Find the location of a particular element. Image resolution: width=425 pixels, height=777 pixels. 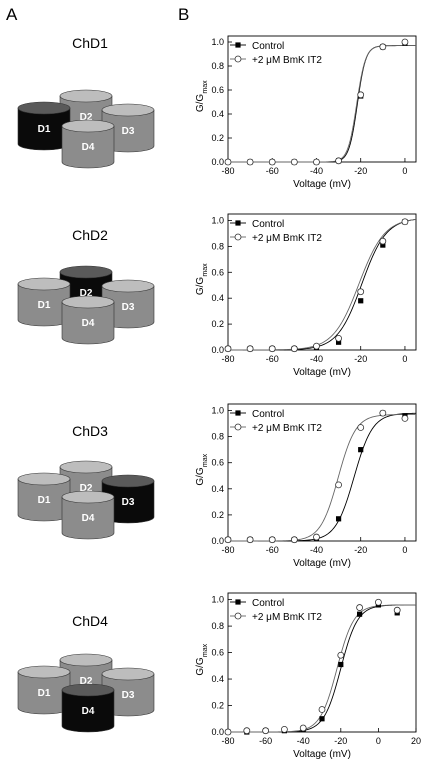

cylinder-label: D2 is located at coordinates (86, 117).